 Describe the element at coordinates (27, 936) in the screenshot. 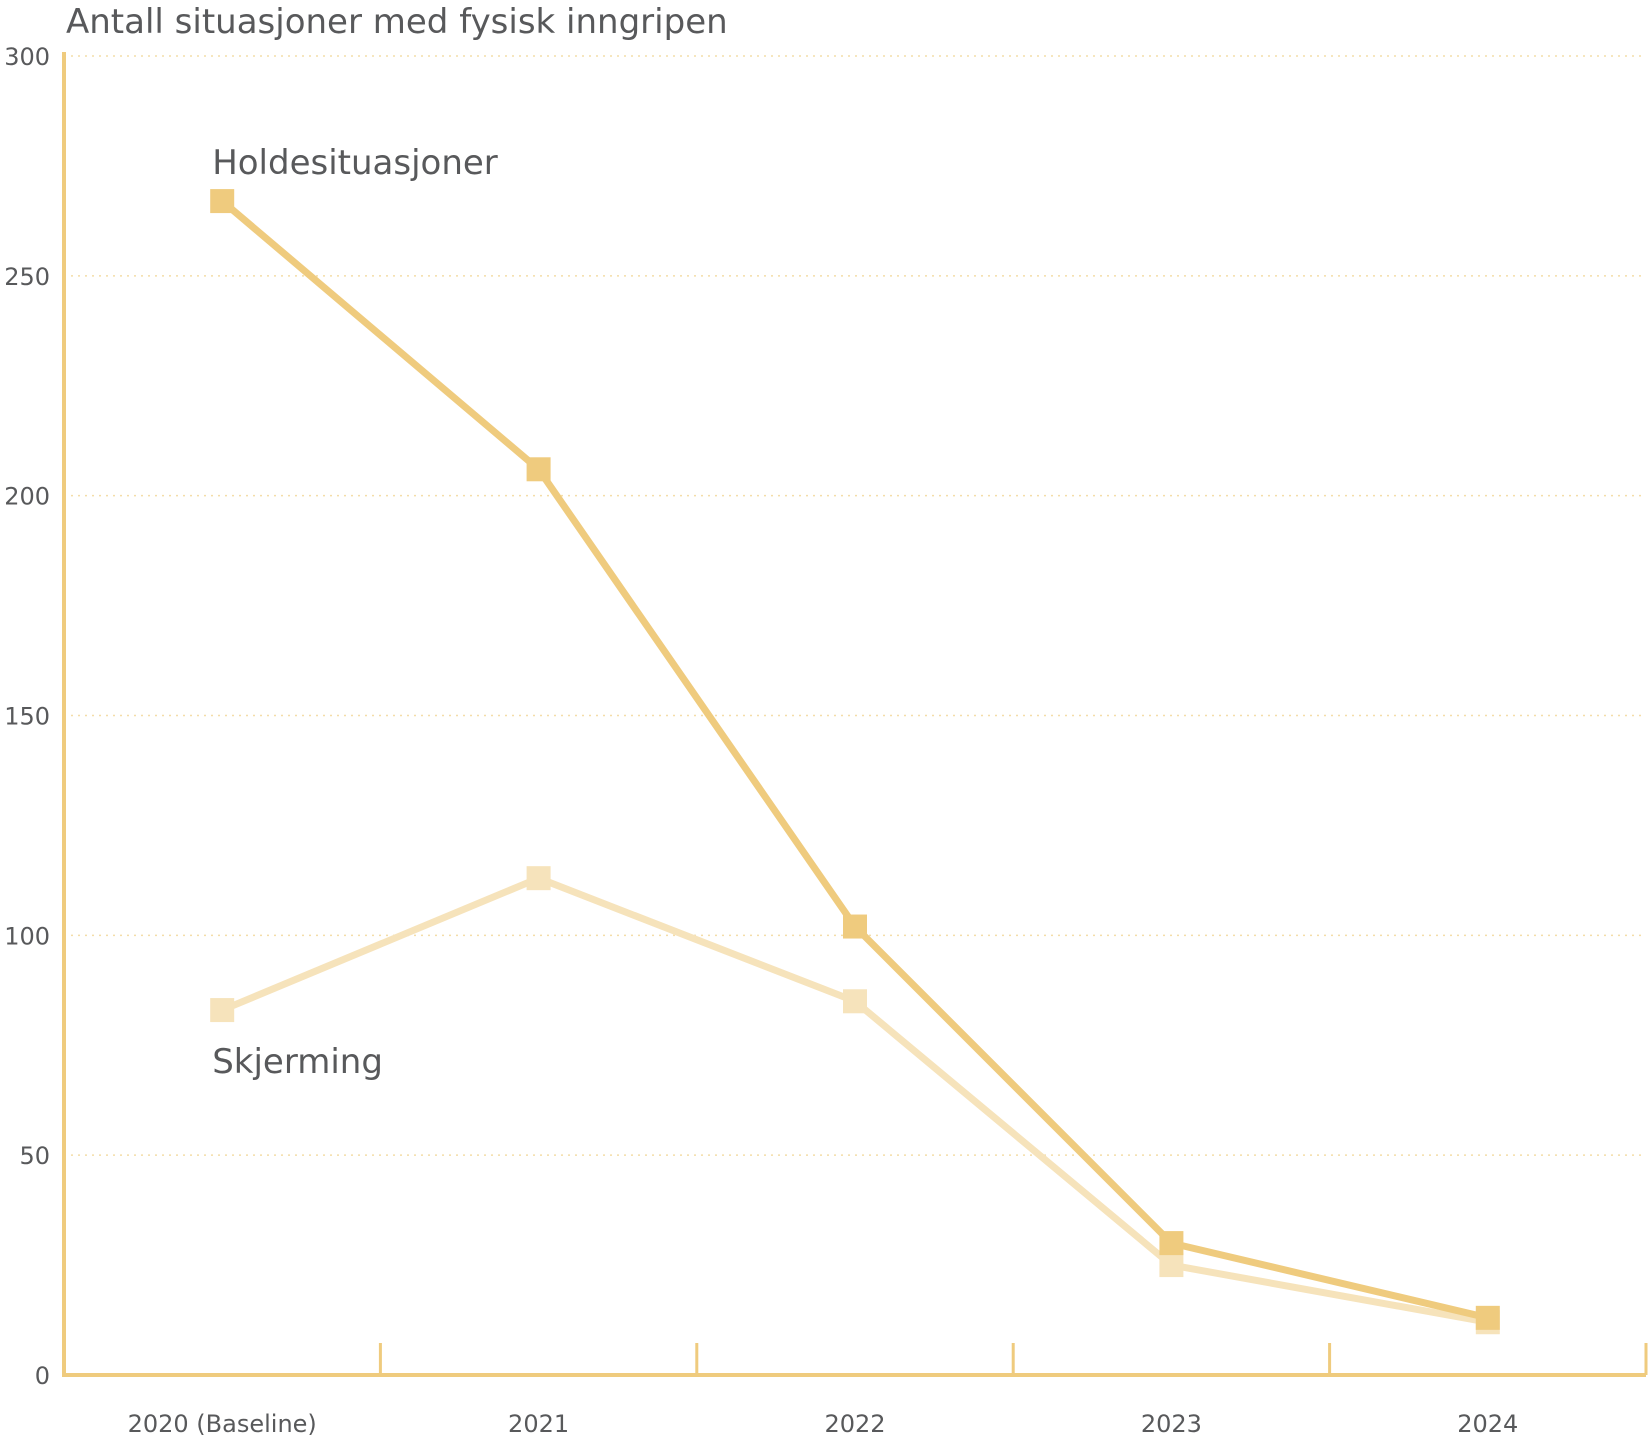

I see `y-tick-label: 100` at that location.